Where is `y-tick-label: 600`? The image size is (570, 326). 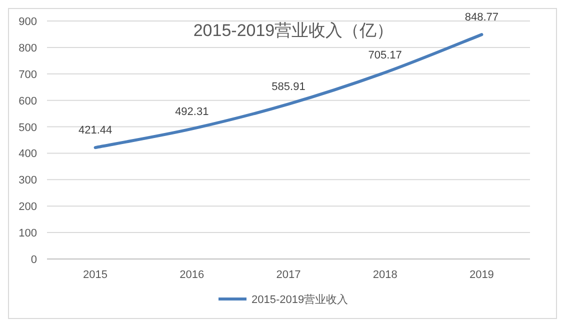 y-tick-label: 600 is located at coordinates (27, 101).